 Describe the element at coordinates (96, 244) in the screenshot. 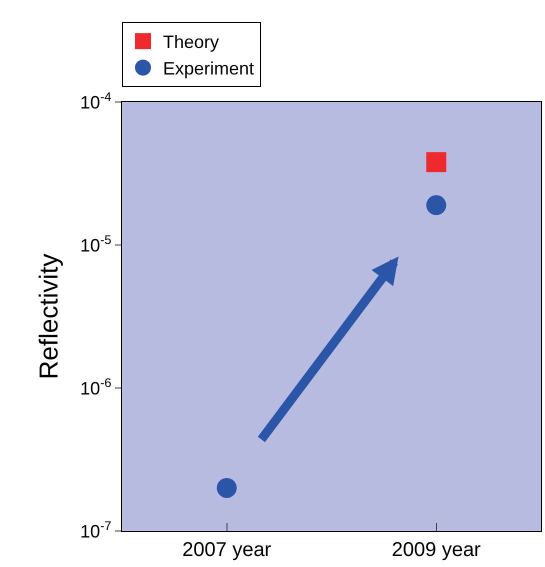

I see `y-tick-label: 10$^{-5}$` at that location.